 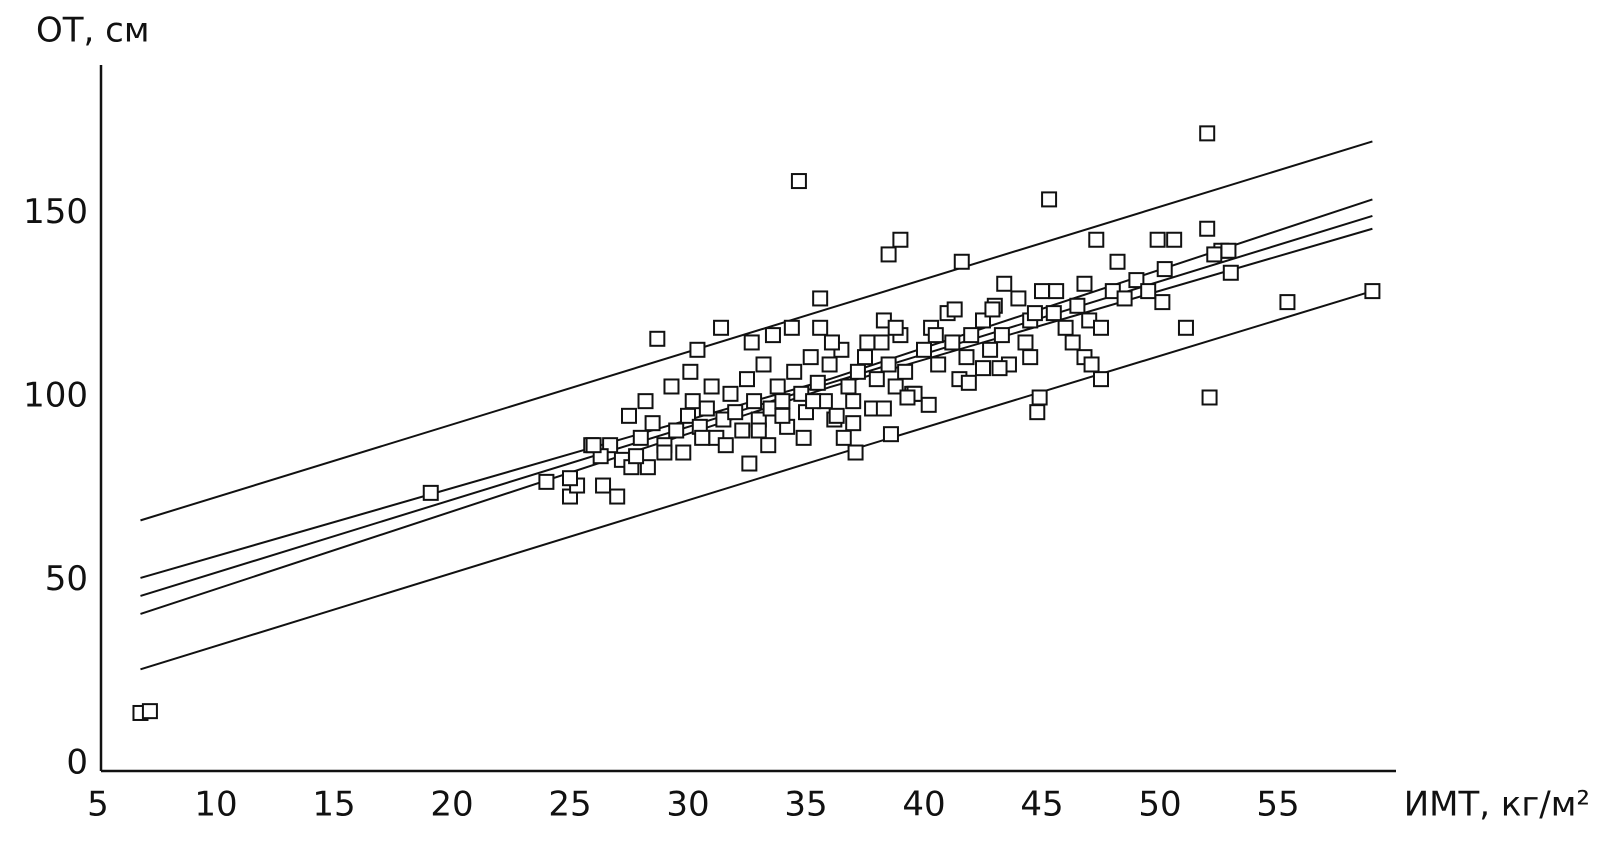 What do you see at coordinates (687, 805) in the screenshot?
I see `x-tick-label: 30` at bounding box center [687, 805].